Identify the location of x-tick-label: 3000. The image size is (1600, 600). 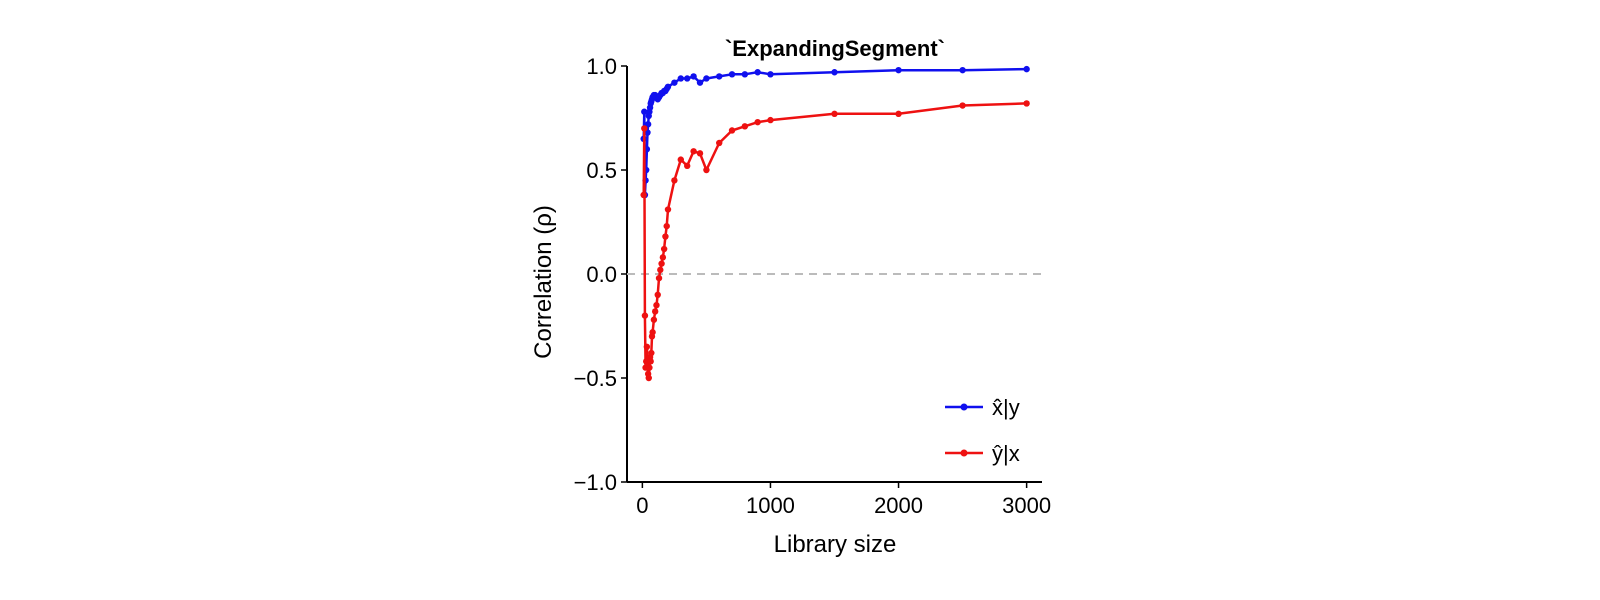
(1026, 505).